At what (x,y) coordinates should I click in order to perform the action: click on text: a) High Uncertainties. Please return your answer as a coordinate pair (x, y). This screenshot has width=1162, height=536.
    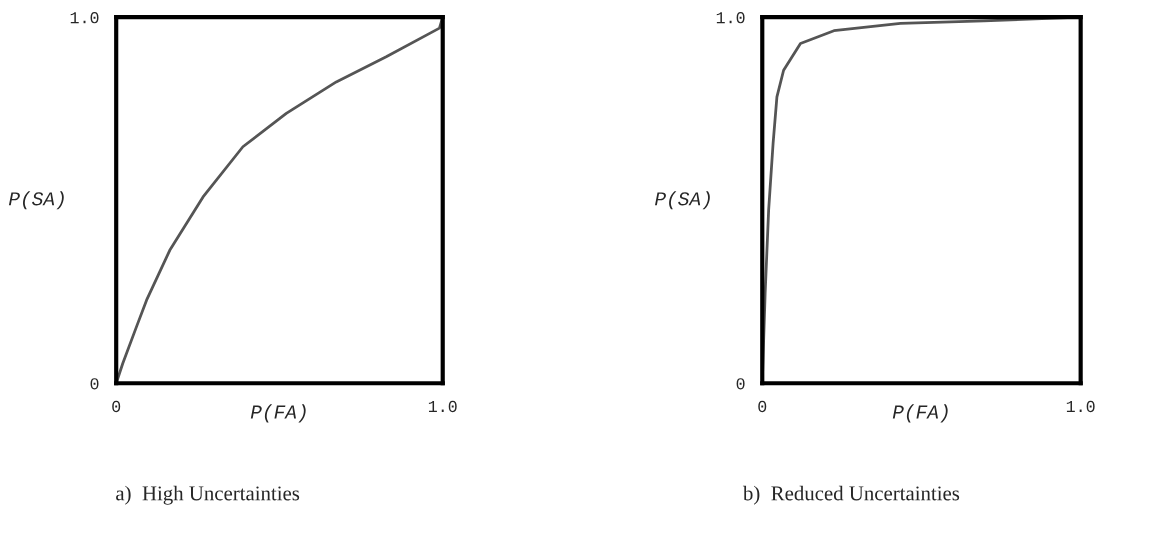
    Looking at the image, I should click on (208, 495).